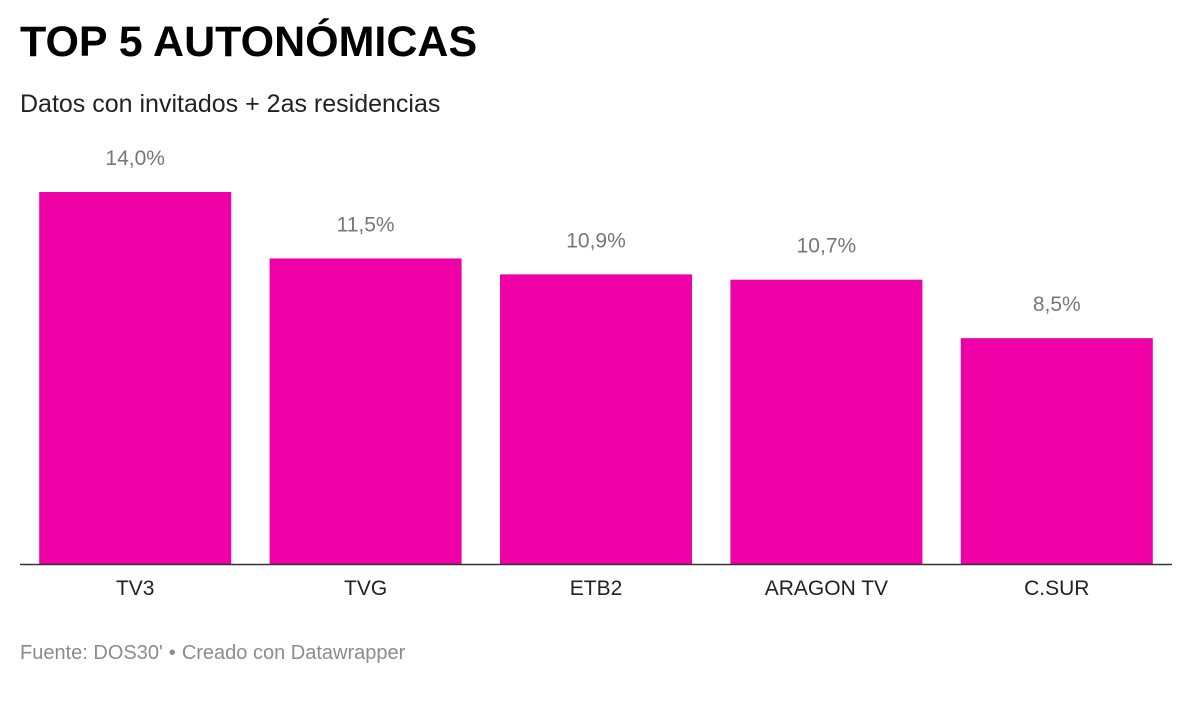  I want to click on category-label: ETB2, so click(596, 588).